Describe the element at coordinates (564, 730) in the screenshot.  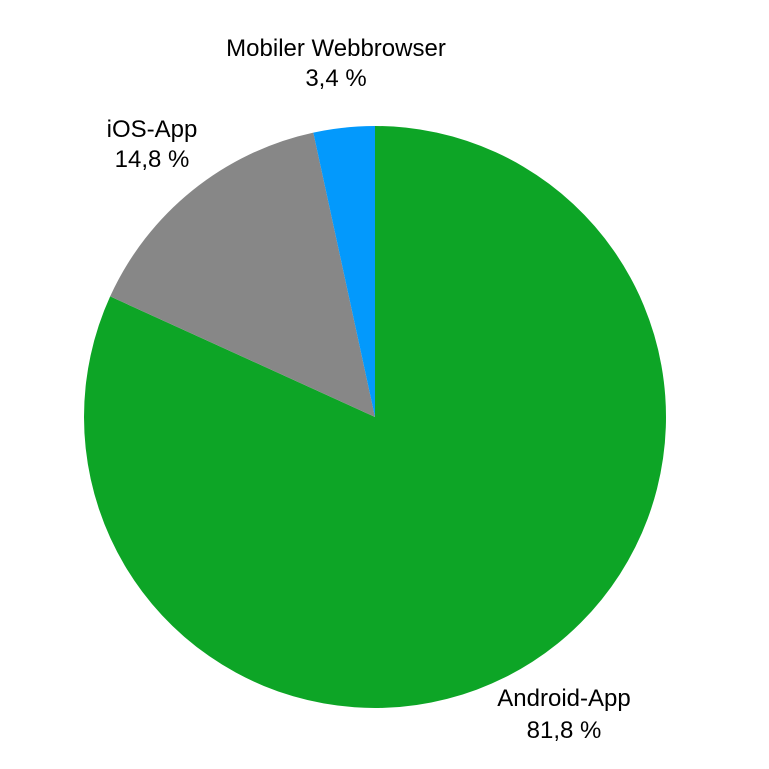
I see `label-android-app-value: 81,8 %` at that location.